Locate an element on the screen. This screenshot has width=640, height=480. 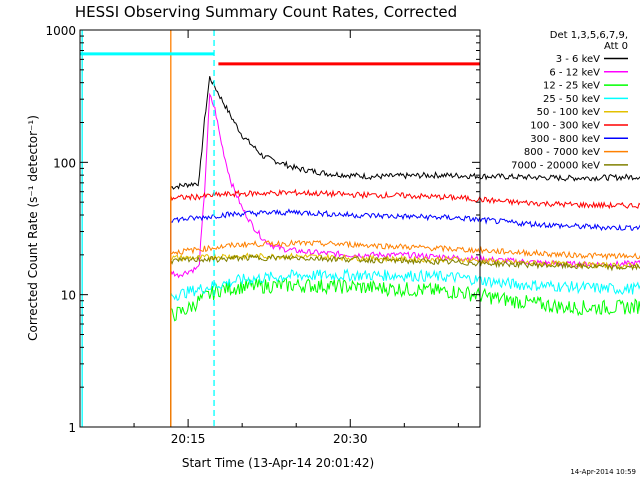
x-tick-label-0: 20:15 is located at coordinates (188, 439).